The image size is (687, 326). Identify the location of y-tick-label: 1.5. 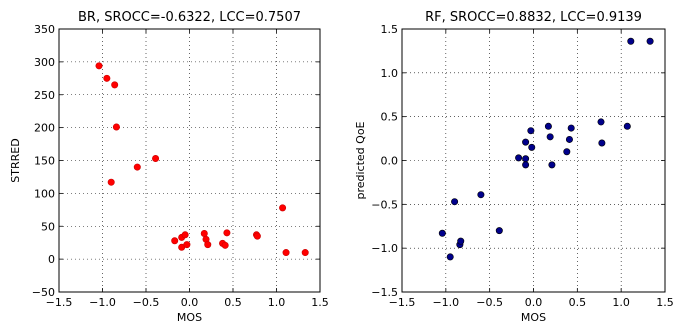
(390, 29).